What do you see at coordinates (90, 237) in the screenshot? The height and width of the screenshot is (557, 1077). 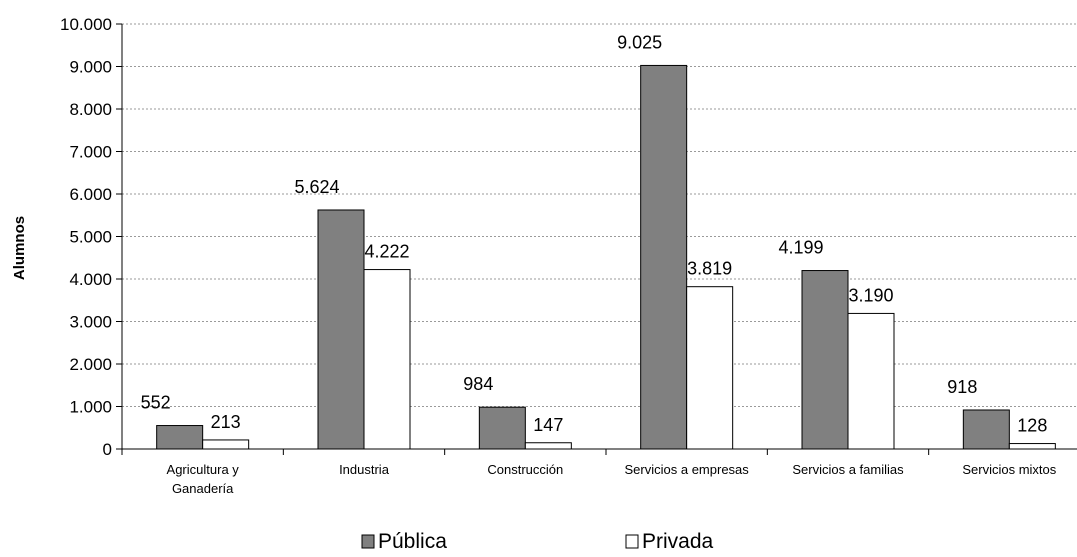 I see `y-tick-label: 5.000` at bounding box center [90, 237].